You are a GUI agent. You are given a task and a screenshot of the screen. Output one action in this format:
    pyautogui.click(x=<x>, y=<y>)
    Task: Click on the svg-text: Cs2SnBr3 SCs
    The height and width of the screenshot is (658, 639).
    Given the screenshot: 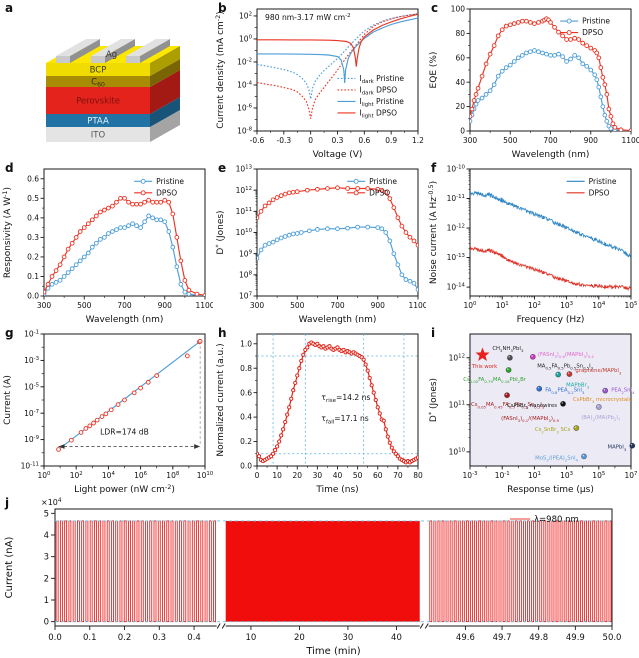 What is the action you would take?
    pyautogui.click(x=553, y=430)
    